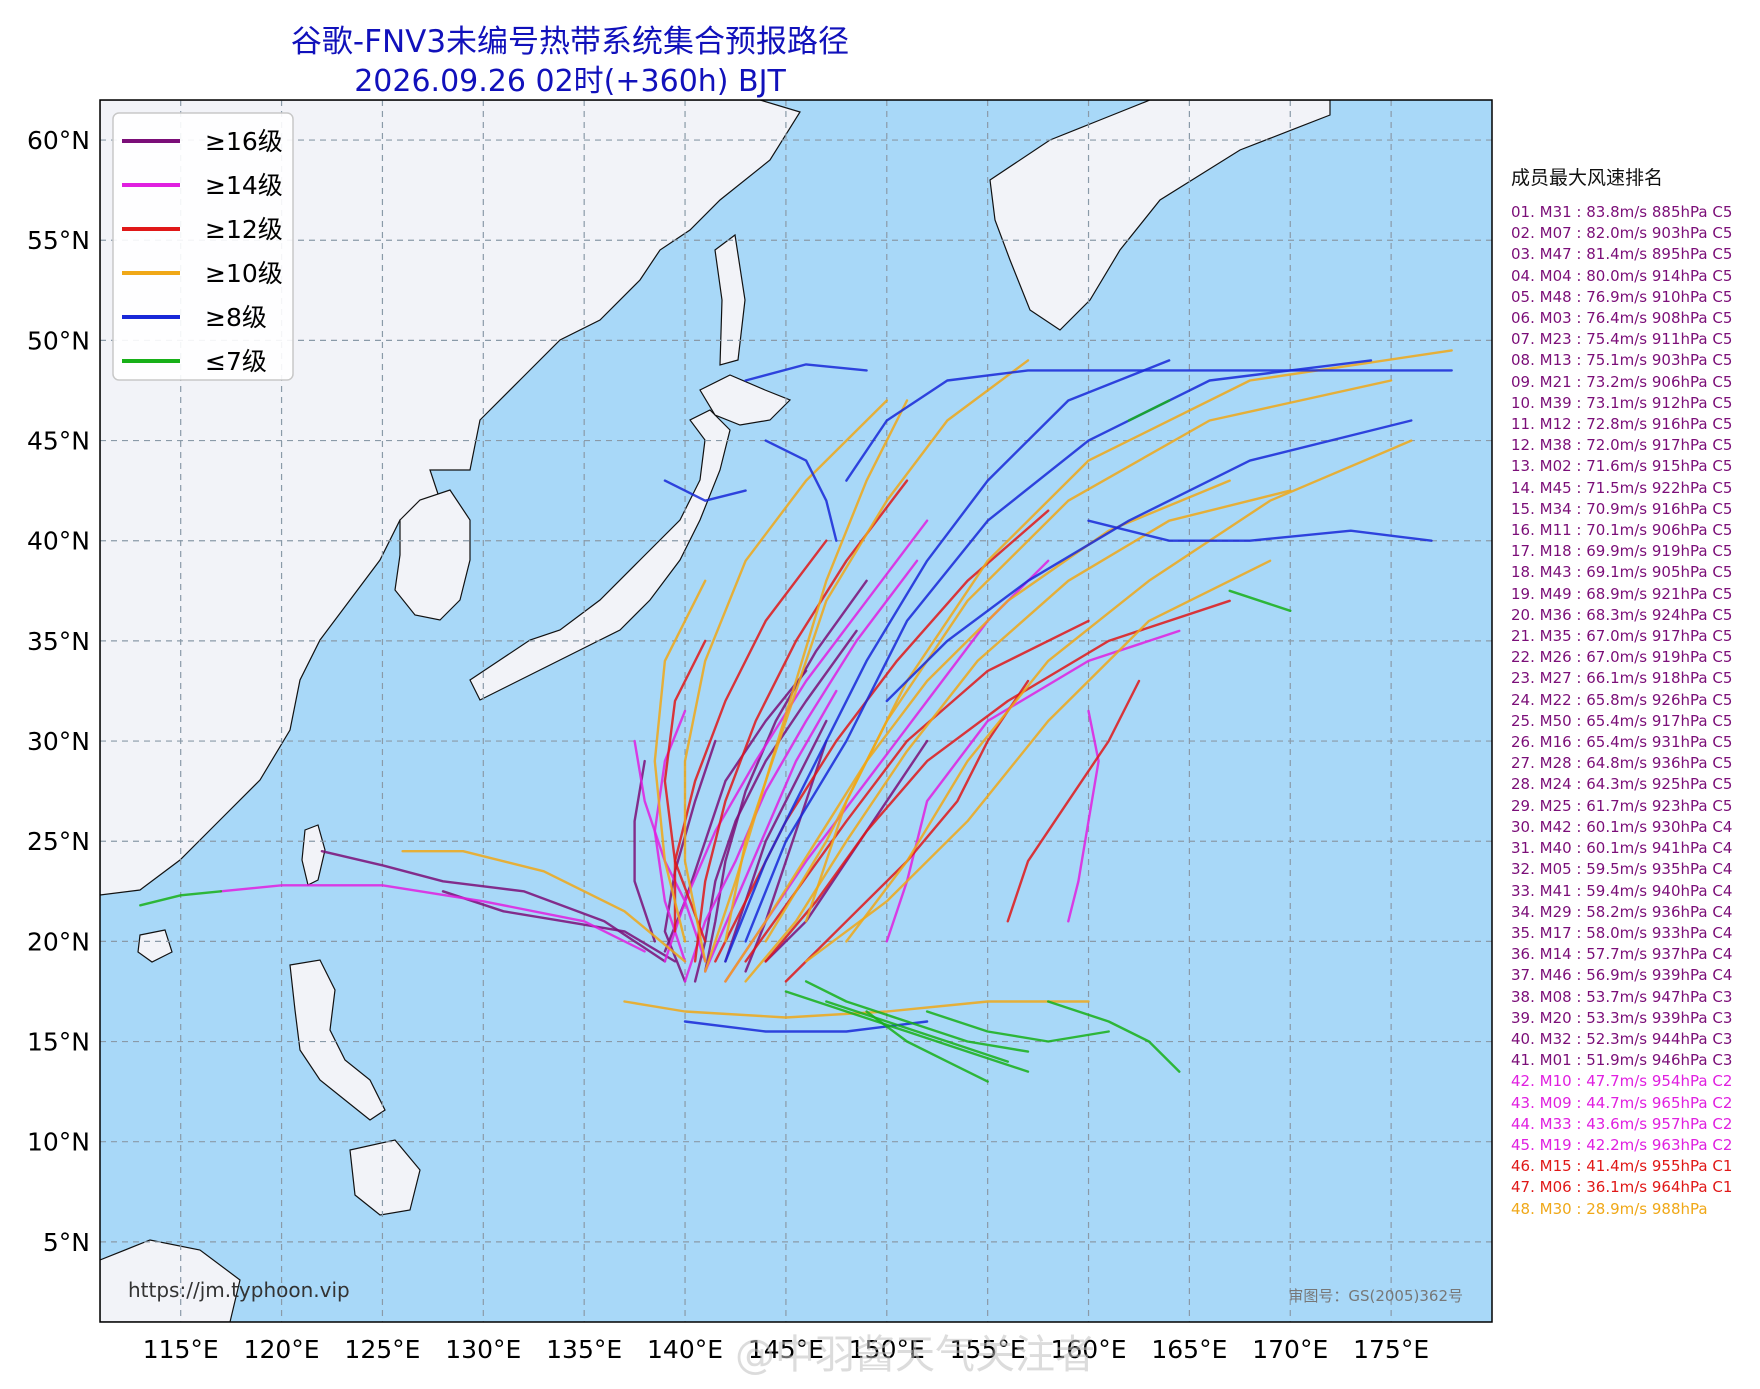 The width and height of the screenshot is (1760, 1389). What do you see at coordinates (1622, 1017) in the screenshot?
I see `ranking-item: 39. M20 : 53.3m/s 939hPa C3` at bounding box center [1622, 1017].